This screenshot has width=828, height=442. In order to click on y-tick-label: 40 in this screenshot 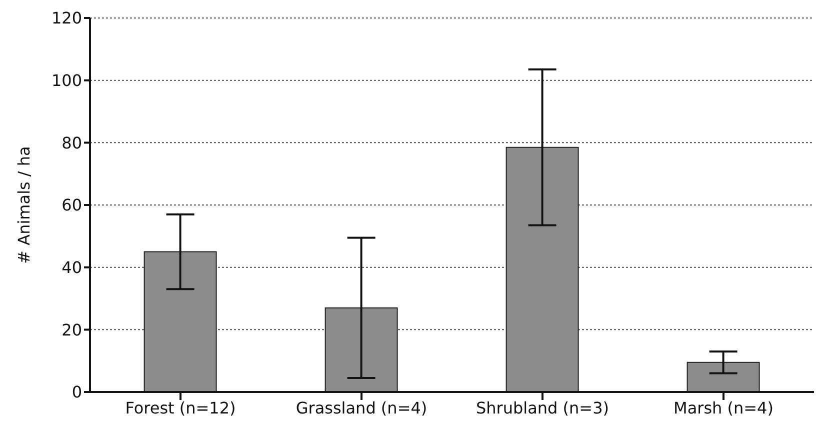, I will do `click(72, 268)`.